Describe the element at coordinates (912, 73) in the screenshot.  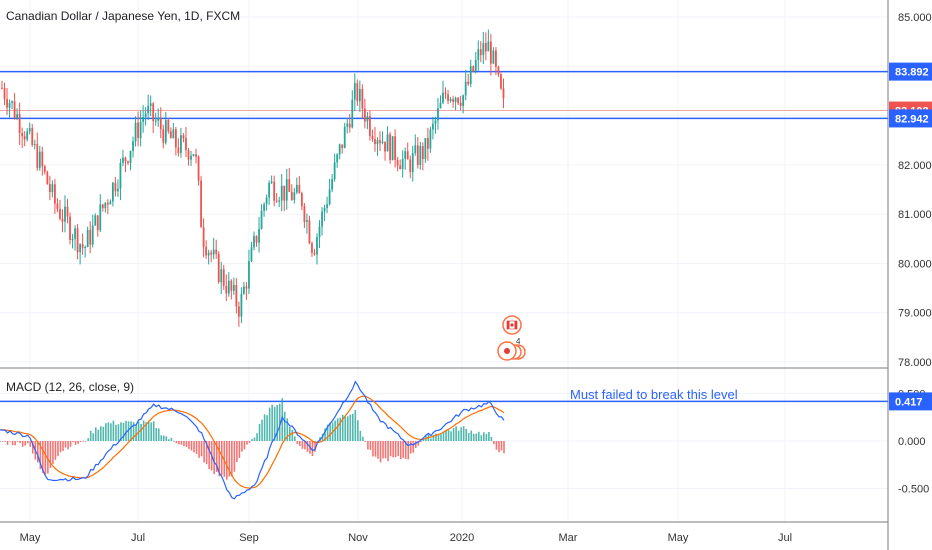
I see `resistance-badge-text: 83.892` at that location.